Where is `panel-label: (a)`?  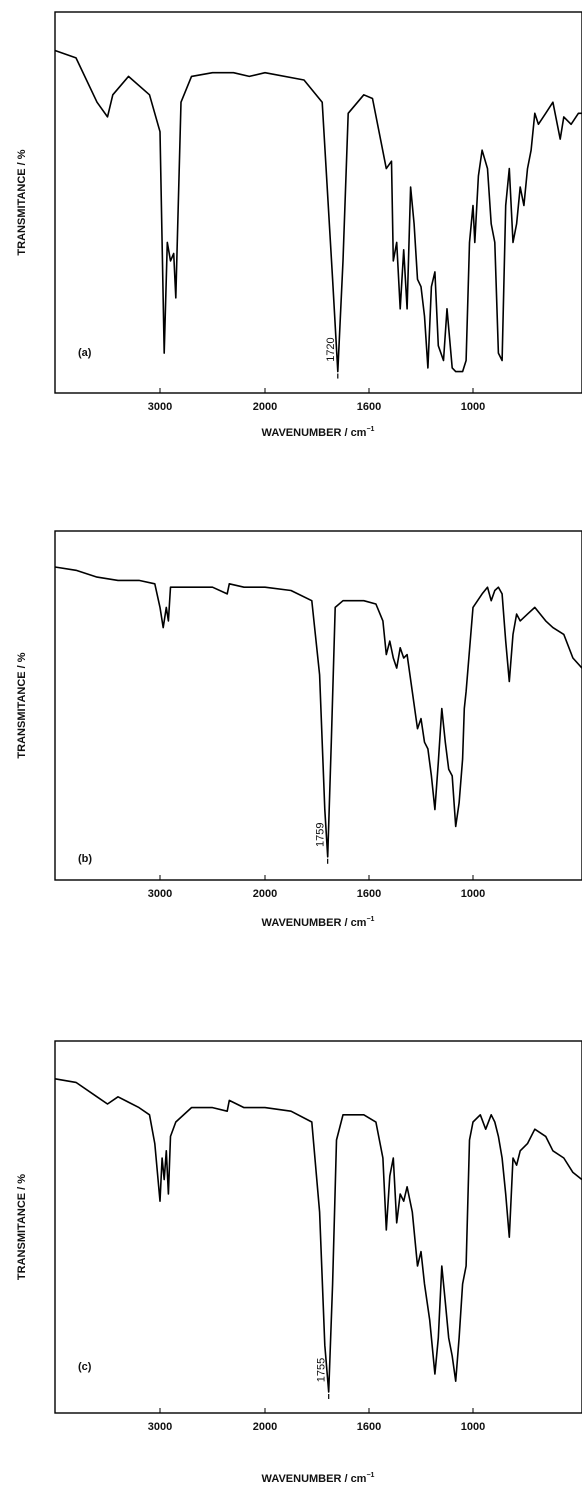 panel-label: (a) is located at coordinates (85, 353).